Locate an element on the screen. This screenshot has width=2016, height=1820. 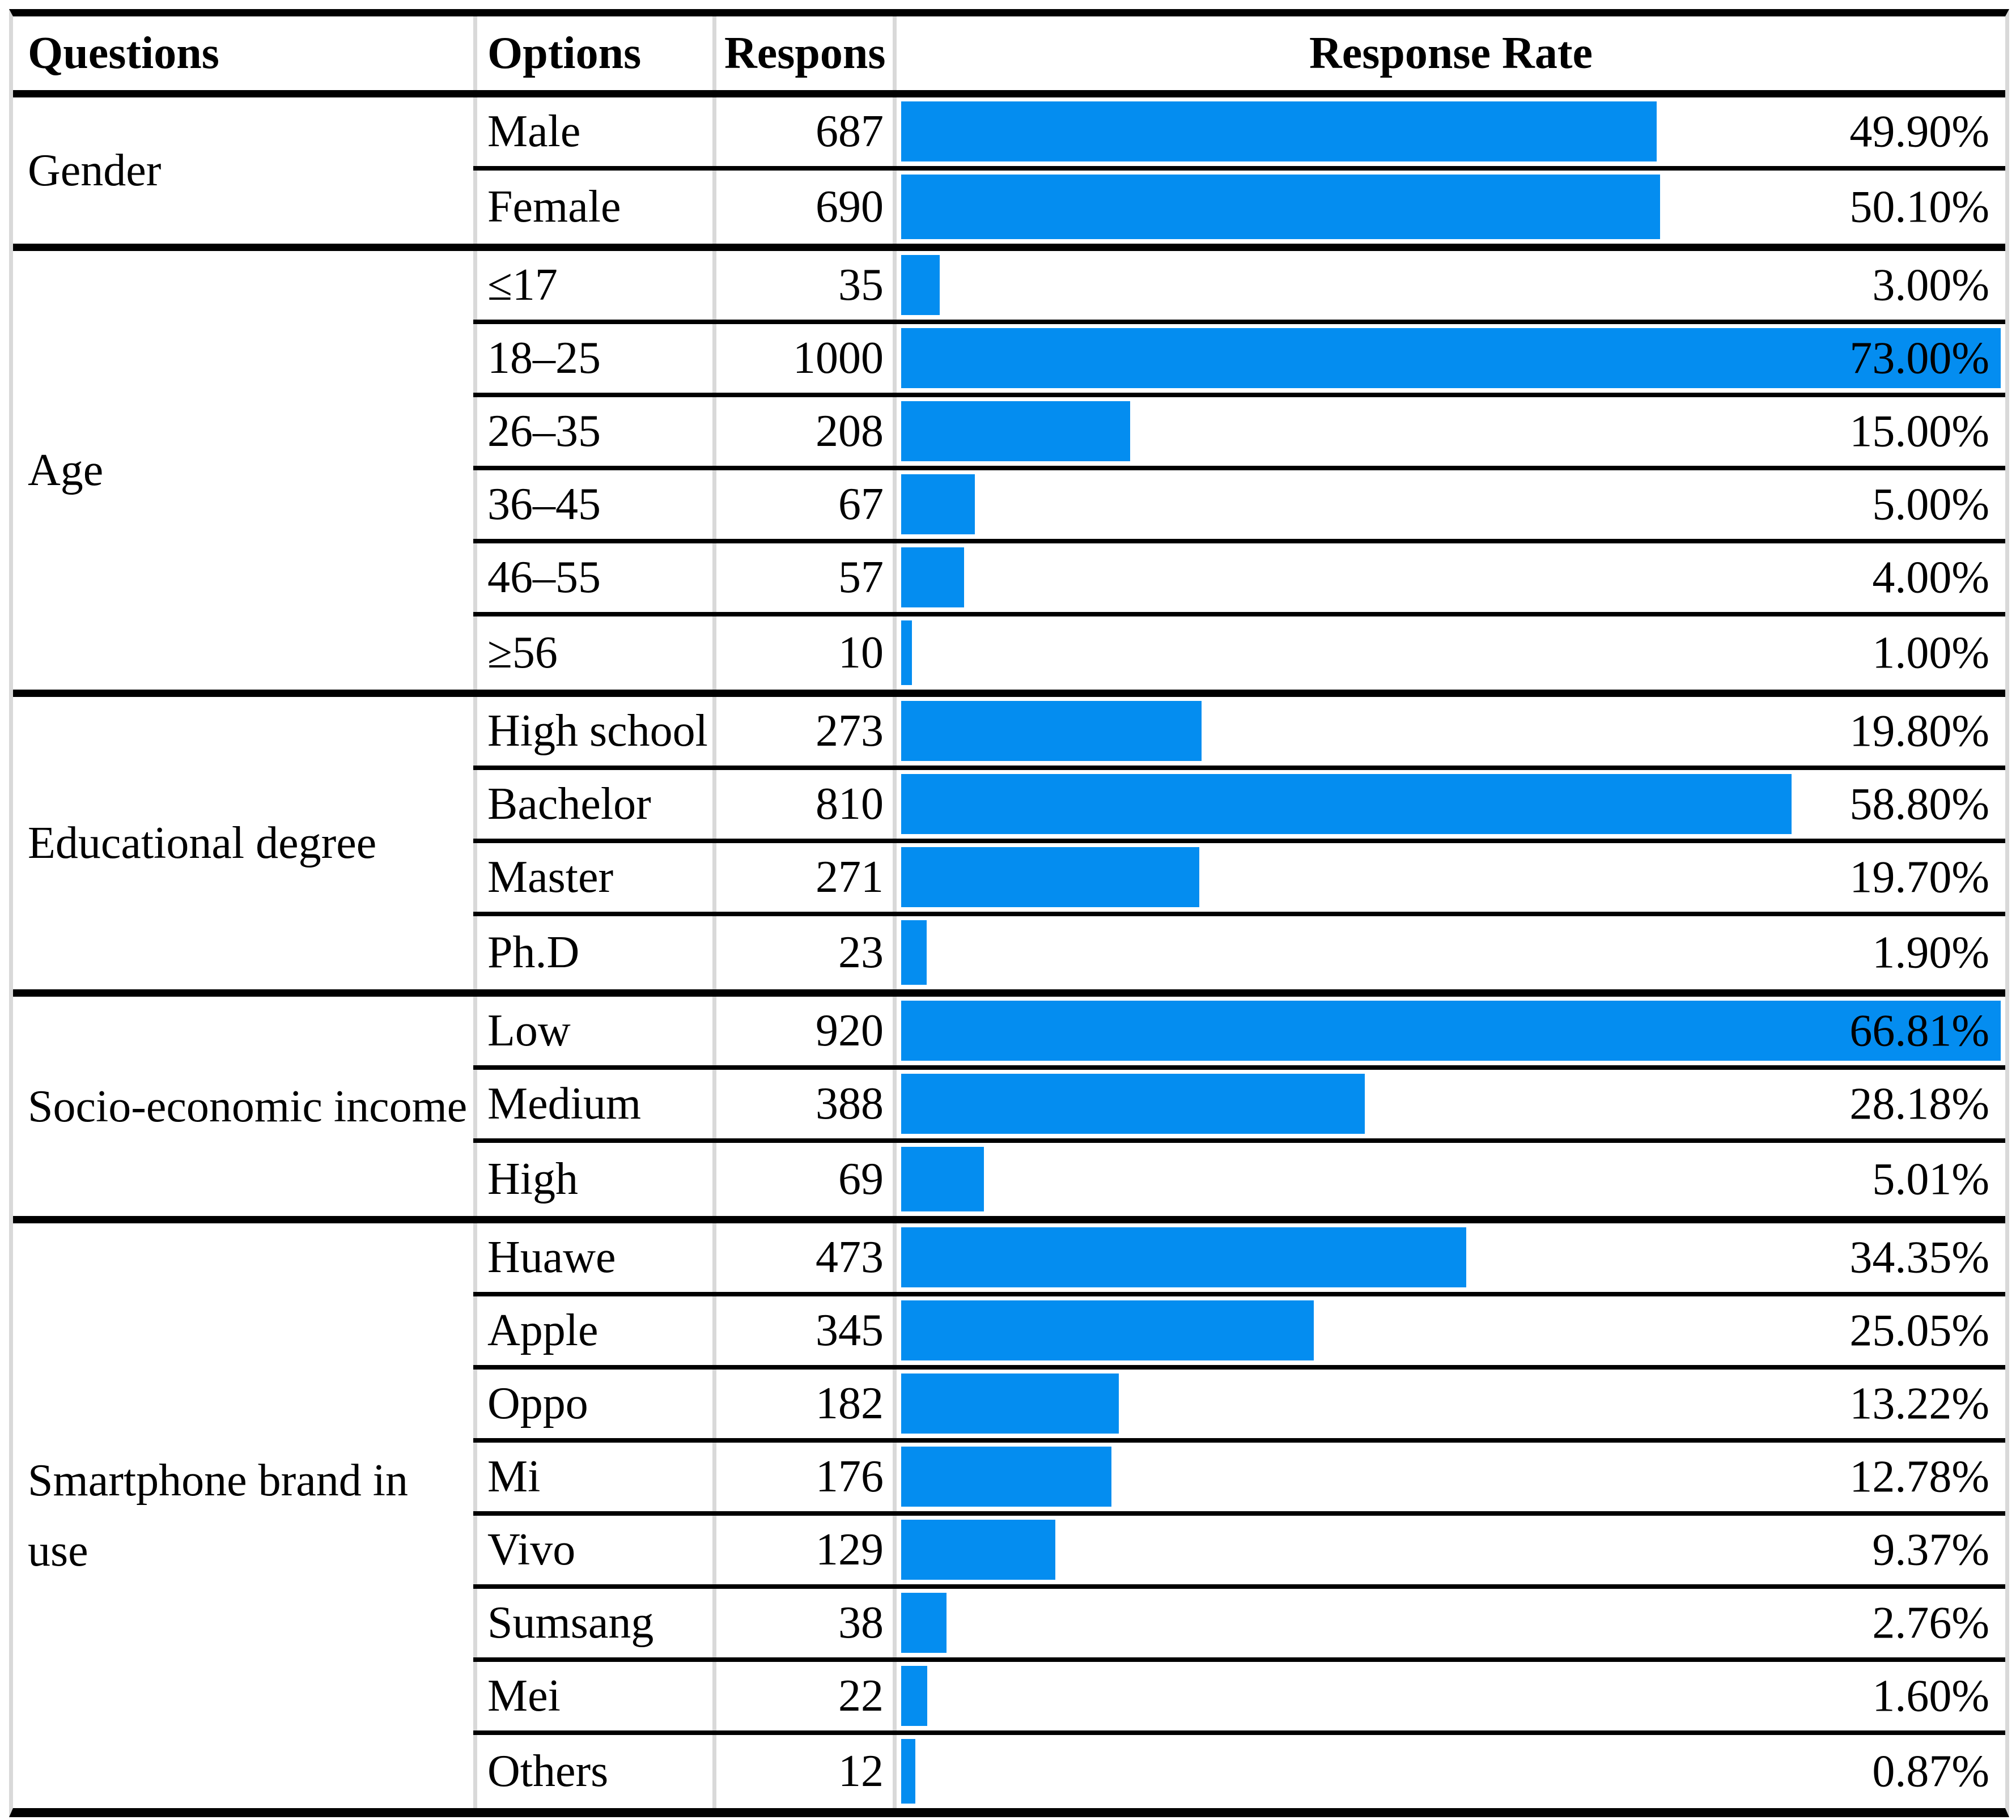
header-responses: Respons is located at coordinates (802, 53).